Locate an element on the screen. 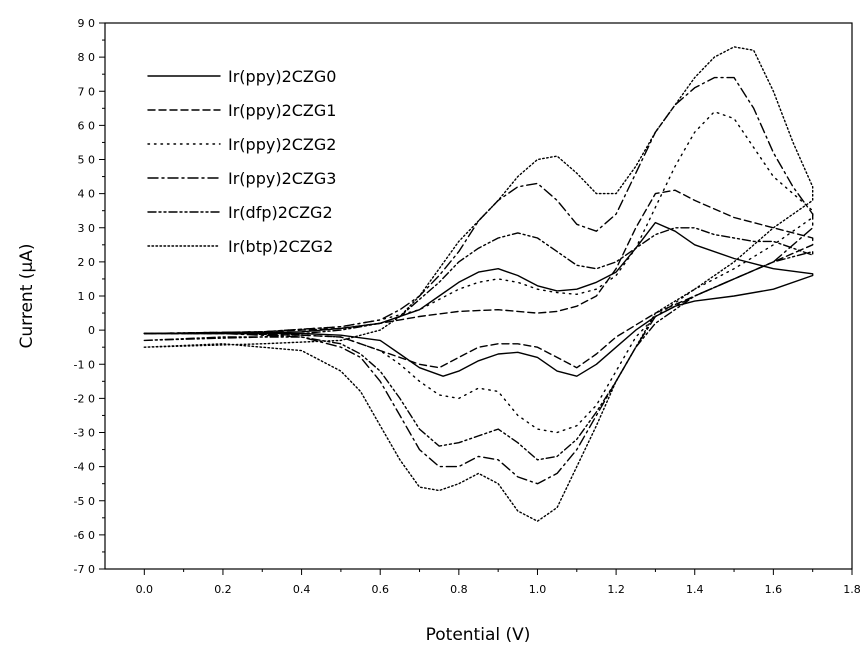  legend-label: Ir(dfp)2CZG2 is located at coordinates (280, 212).